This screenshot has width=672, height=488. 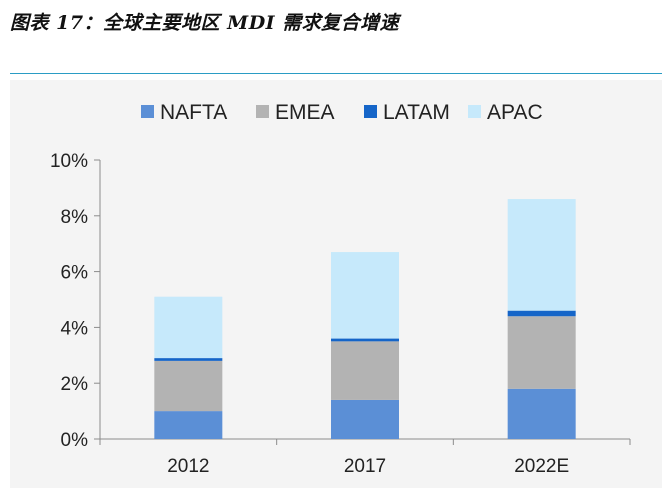 What do you see at coordinates (474, 111) in the screenshot?
I see `legend-swatch-apac` at bounding box center [474, 111].